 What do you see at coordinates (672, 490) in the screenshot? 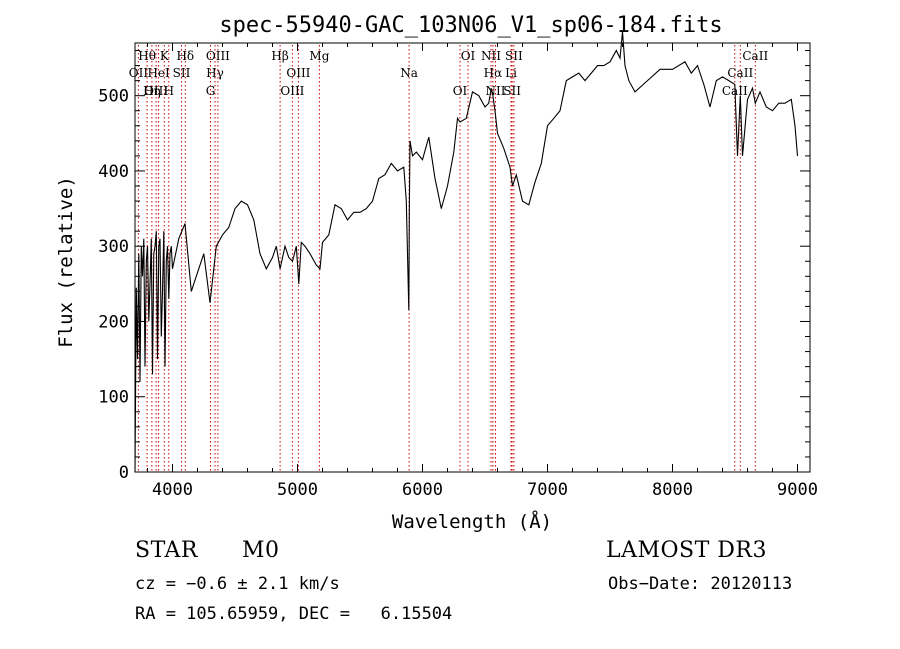
I see `x-tick-label: 8000` at bounding box center [672, 490].